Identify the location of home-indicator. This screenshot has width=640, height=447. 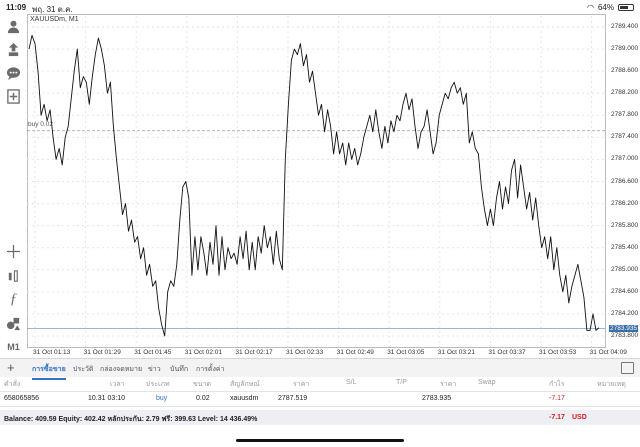
(320, 440).